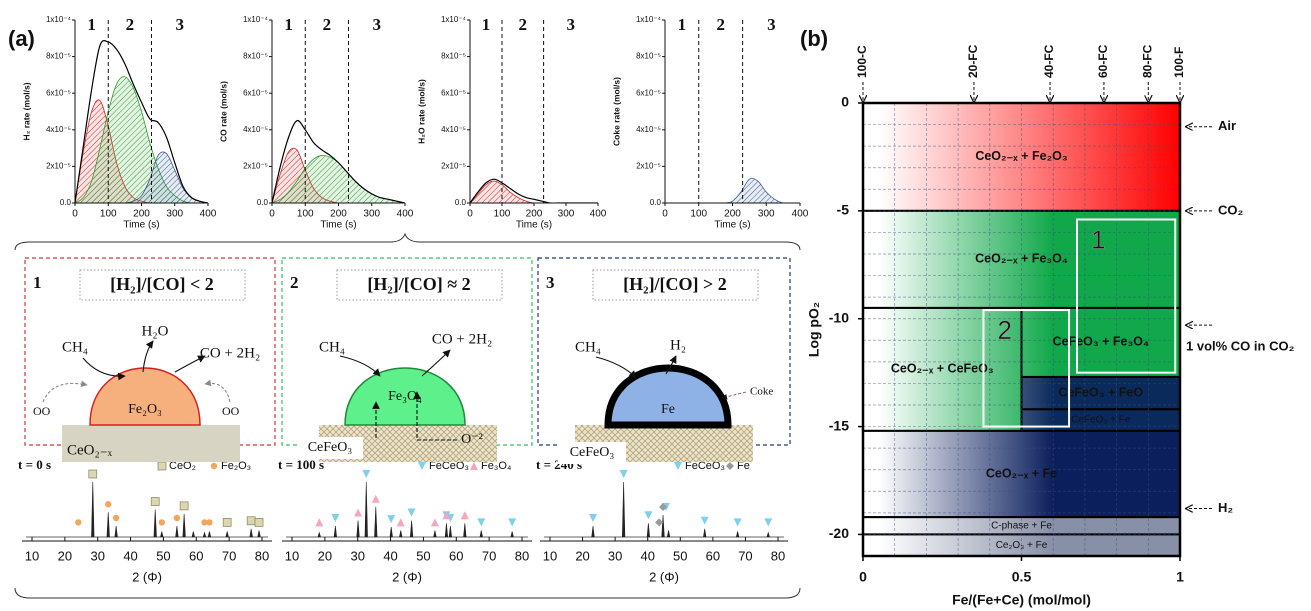  I want to click on y-tick-label: -10, so click(839, 317).